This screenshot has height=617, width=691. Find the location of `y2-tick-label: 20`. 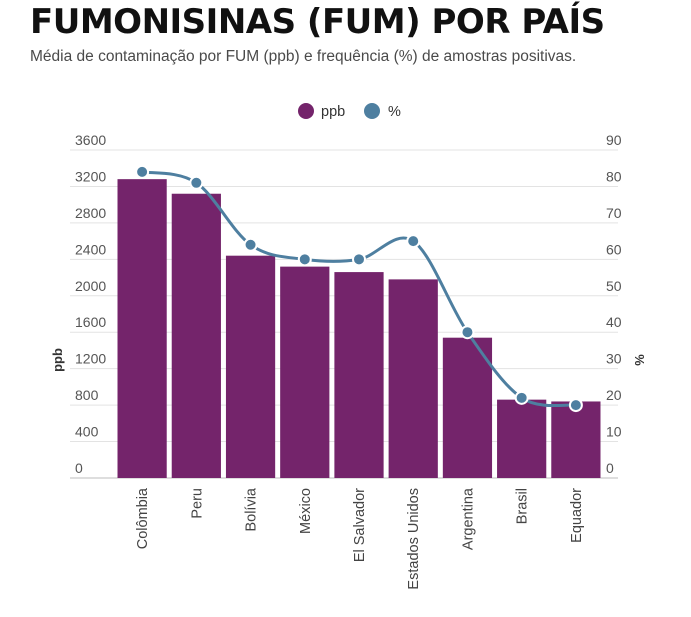

y2-tick-label: 20 is located at coordinates (614, 395).